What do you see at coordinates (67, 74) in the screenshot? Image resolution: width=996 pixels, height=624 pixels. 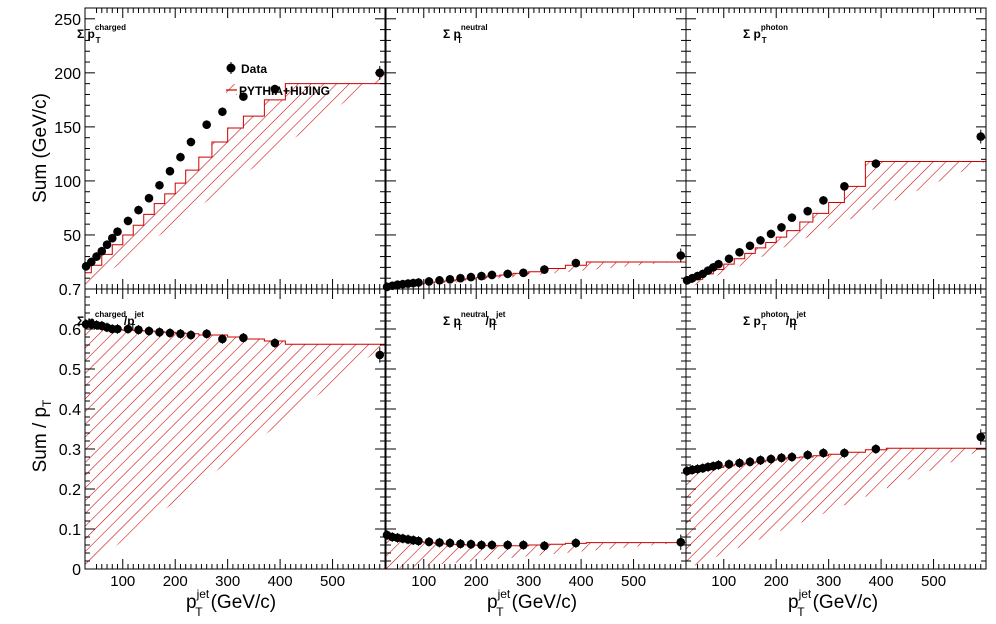 I see `y-tick-label: 200` at bounding box center [67, 74].